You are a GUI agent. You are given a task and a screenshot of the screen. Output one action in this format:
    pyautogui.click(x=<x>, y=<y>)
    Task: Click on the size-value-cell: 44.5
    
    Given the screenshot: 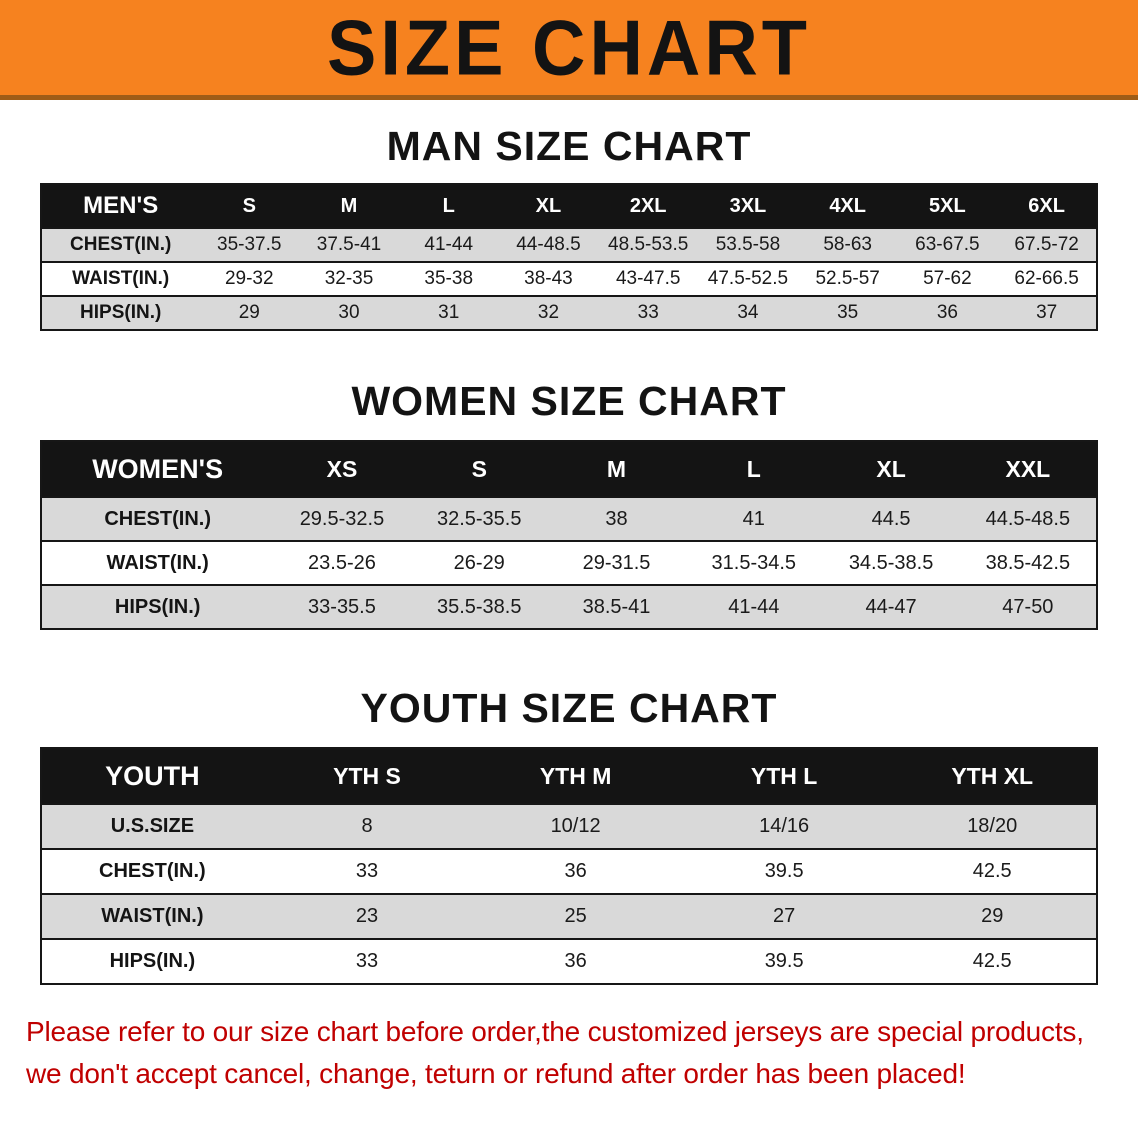 What is the action you would take?
    pyautogui.click(x=891, y=518)
    